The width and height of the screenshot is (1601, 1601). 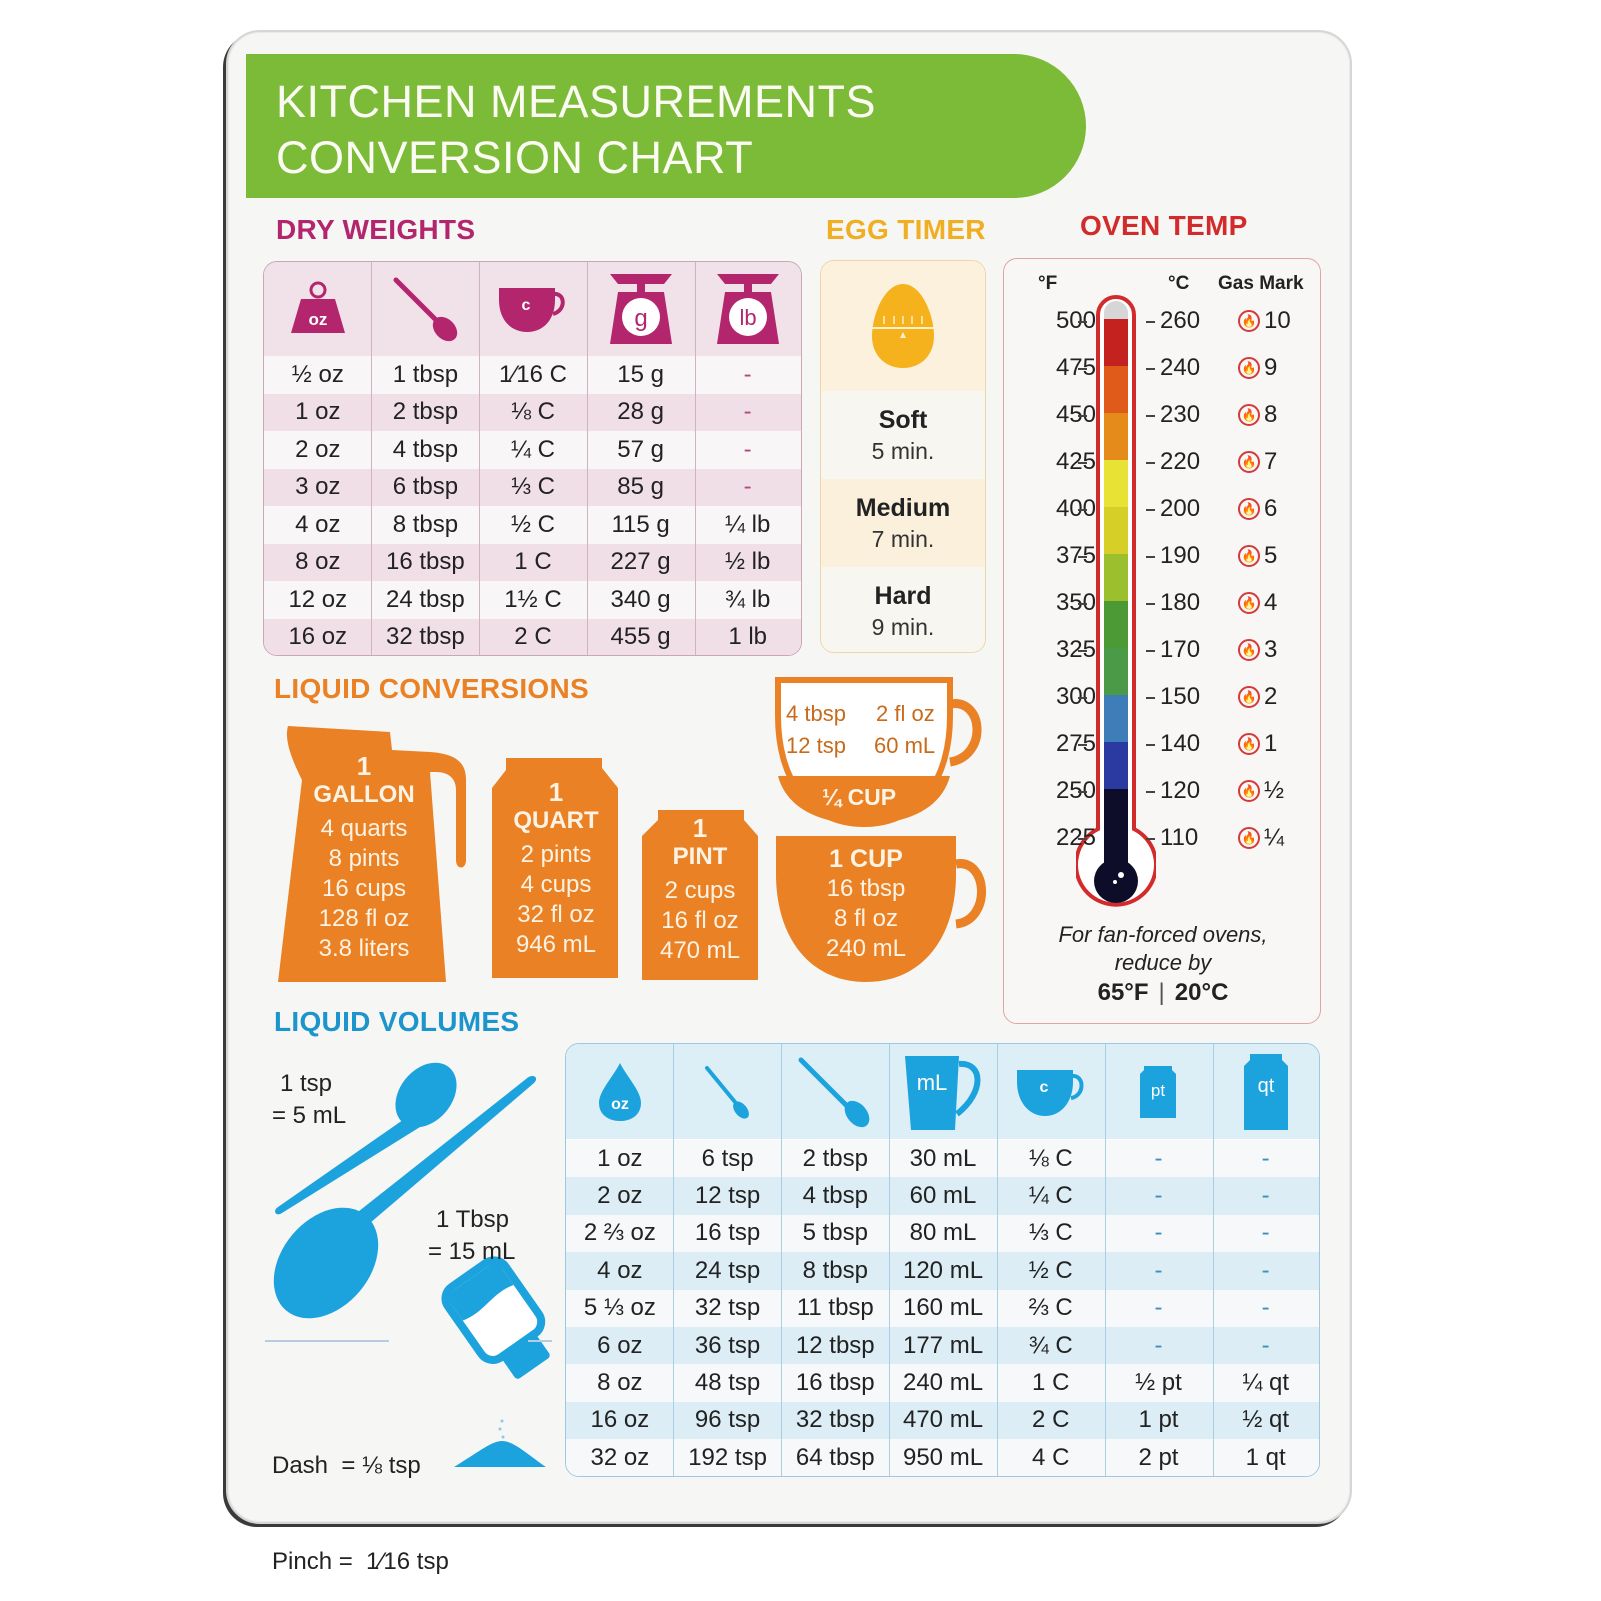 I want to click on cell-ml: 177 mL, so click(x=943, y=1345).